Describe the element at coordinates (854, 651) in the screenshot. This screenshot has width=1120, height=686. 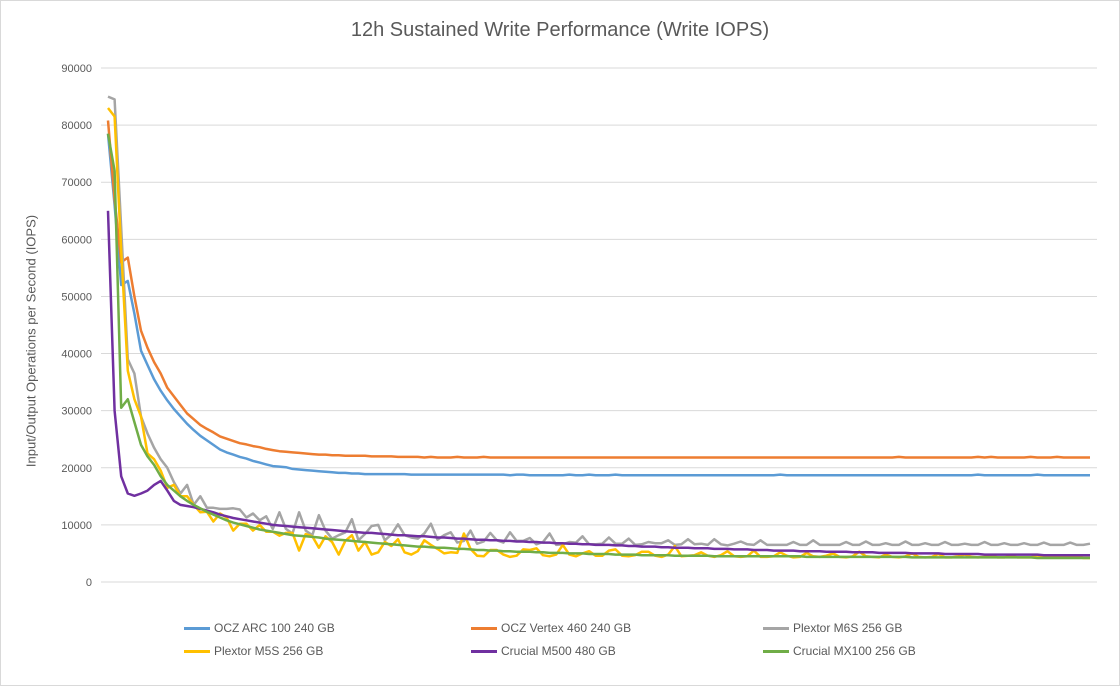
I see `legend-label: Crucial MX100 256 GB` at that location.